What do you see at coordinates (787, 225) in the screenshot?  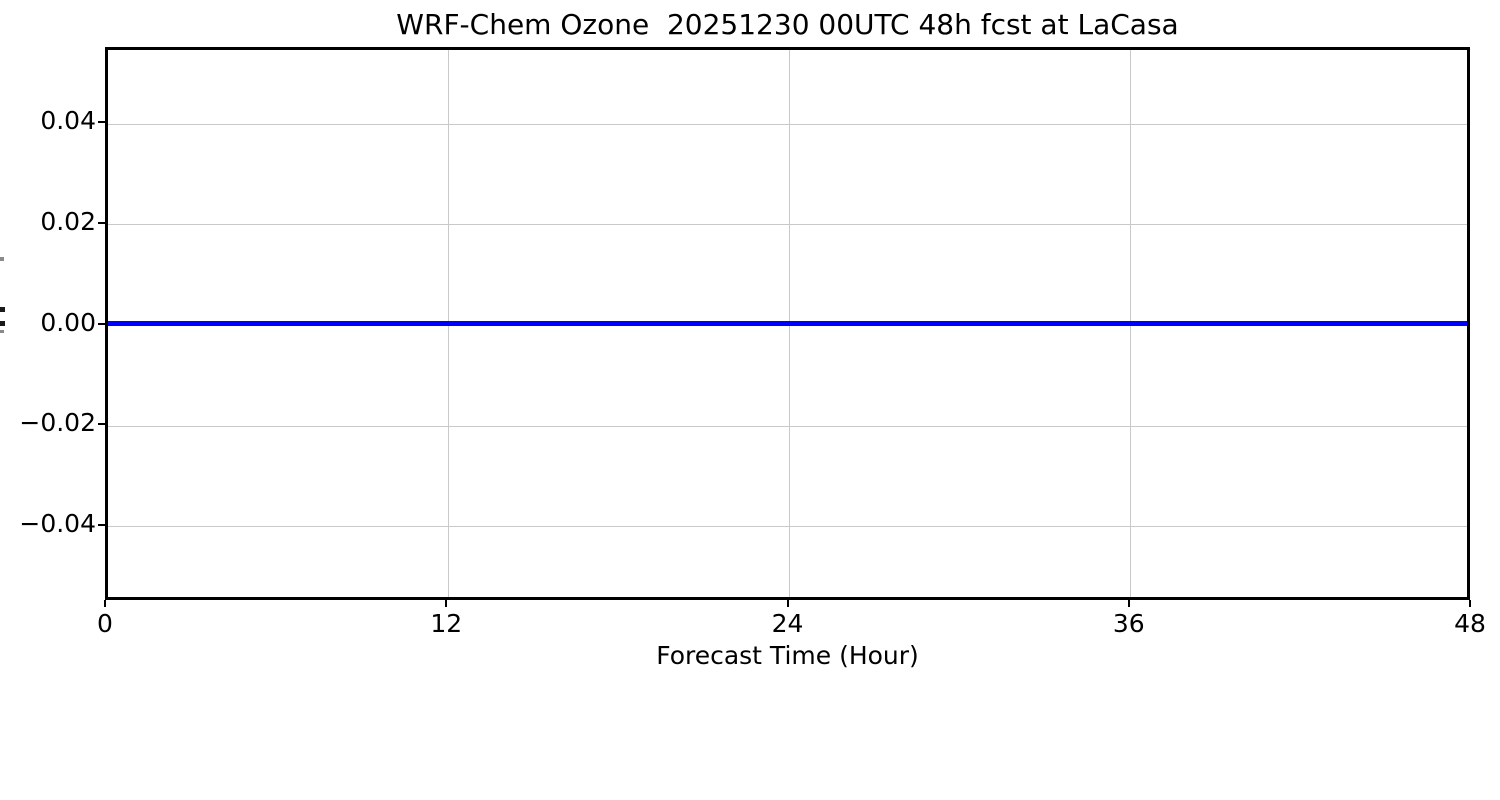 I see `gridline-y-0.02` at bounding box center [787, 225].